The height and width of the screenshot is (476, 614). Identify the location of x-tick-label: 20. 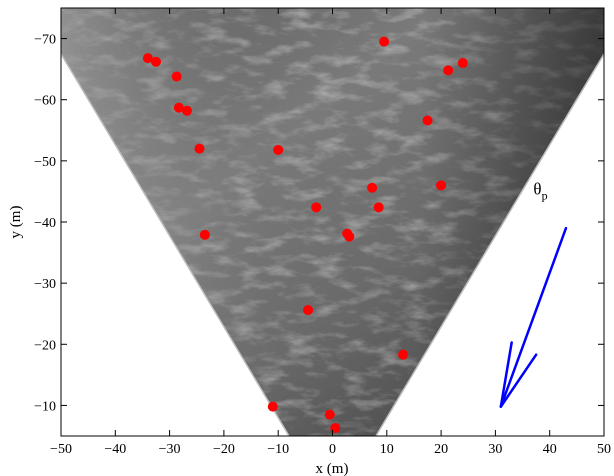
(441, 449).